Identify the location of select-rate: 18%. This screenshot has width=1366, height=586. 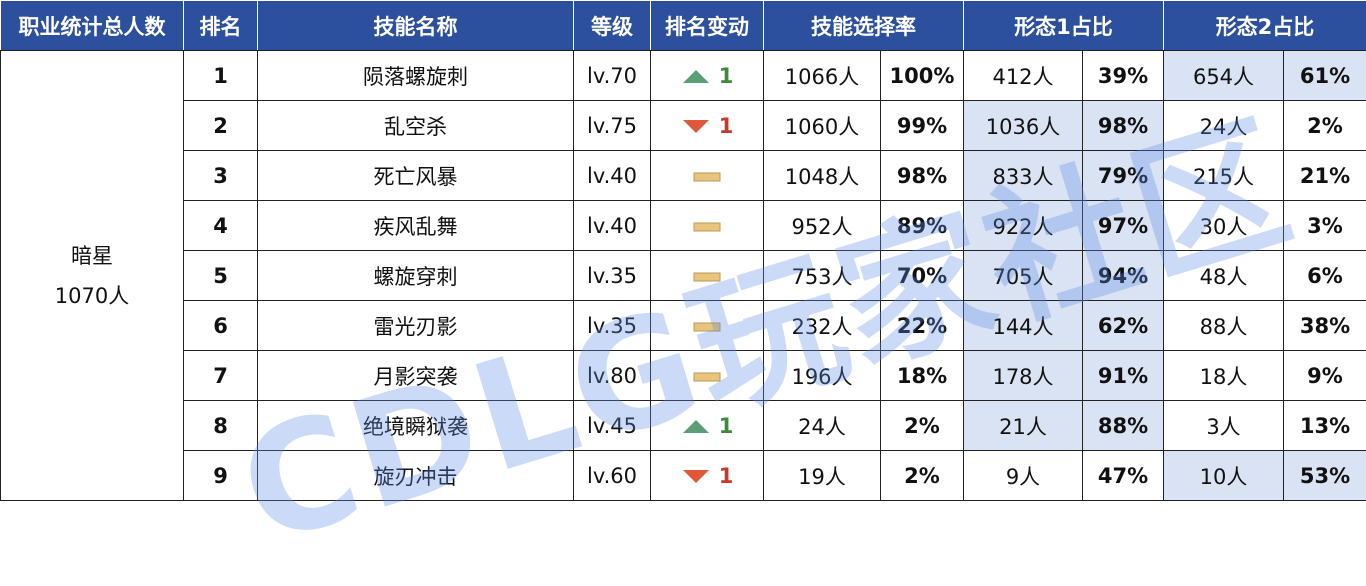
(922, 376).